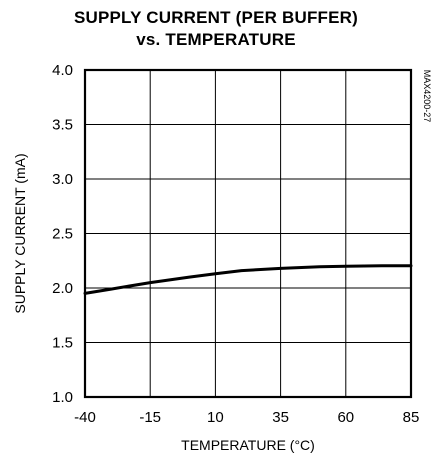 Image resolution: width=432 pixels, height=465 pixels. I want to click on series-line, so click(248, 279).